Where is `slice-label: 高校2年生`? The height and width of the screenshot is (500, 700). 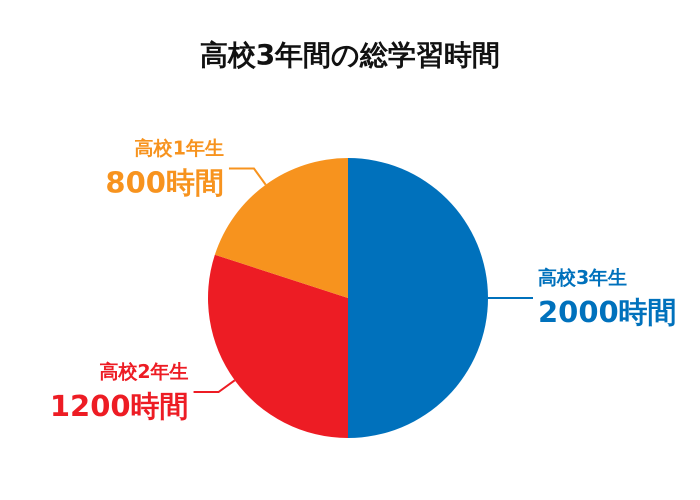 slice-label: 高校2年生 is located at coordinates (144, 372).